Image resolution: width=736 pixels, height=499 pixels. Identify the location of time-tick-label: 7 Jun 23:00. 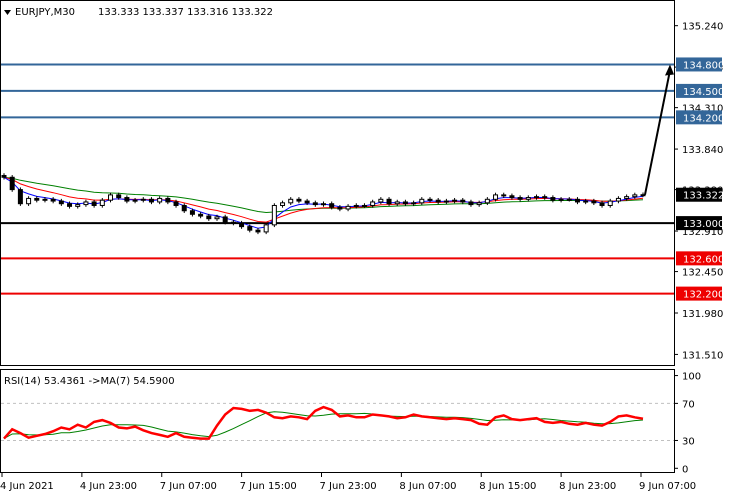
(348, 486).